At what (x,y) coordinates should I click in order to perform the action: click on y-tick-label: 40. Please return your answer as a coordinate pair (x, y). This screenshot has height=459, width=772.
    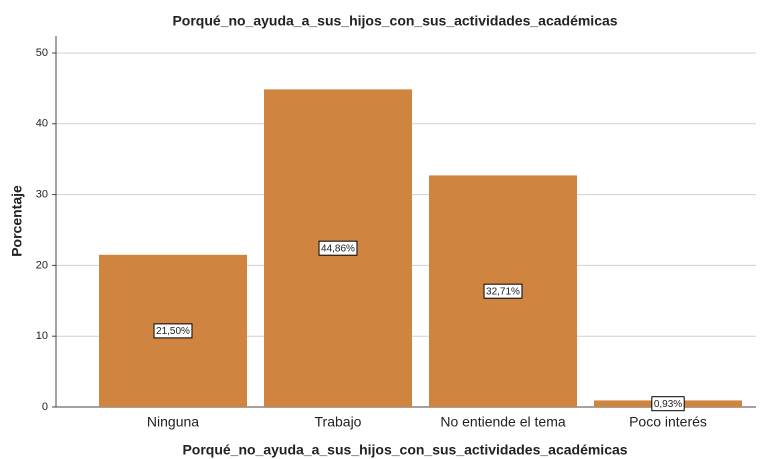
    Looking at the image, I should click on (42, 124).